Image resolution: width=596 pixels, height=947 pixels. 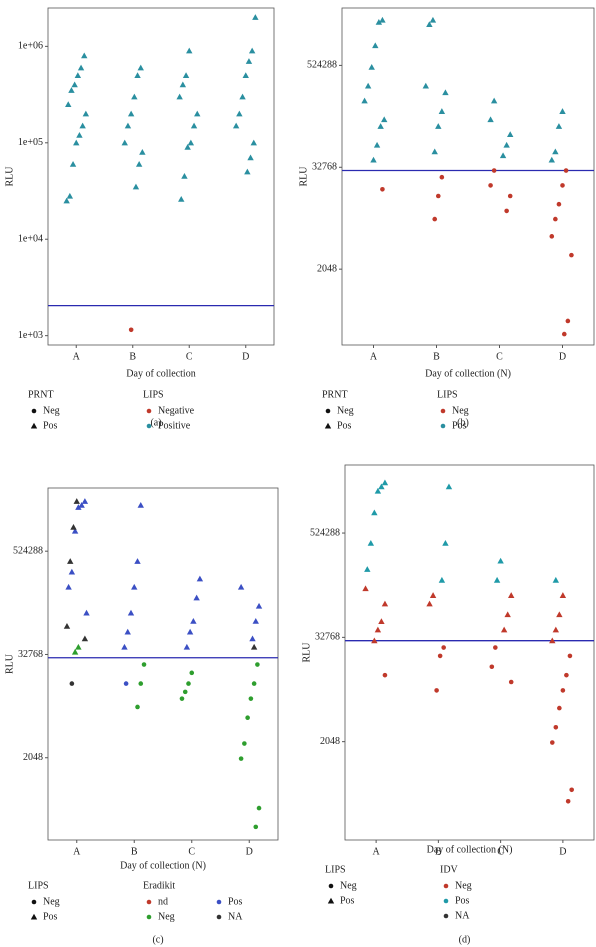 I want to click on caption: (b), so click(x=463, y=422).